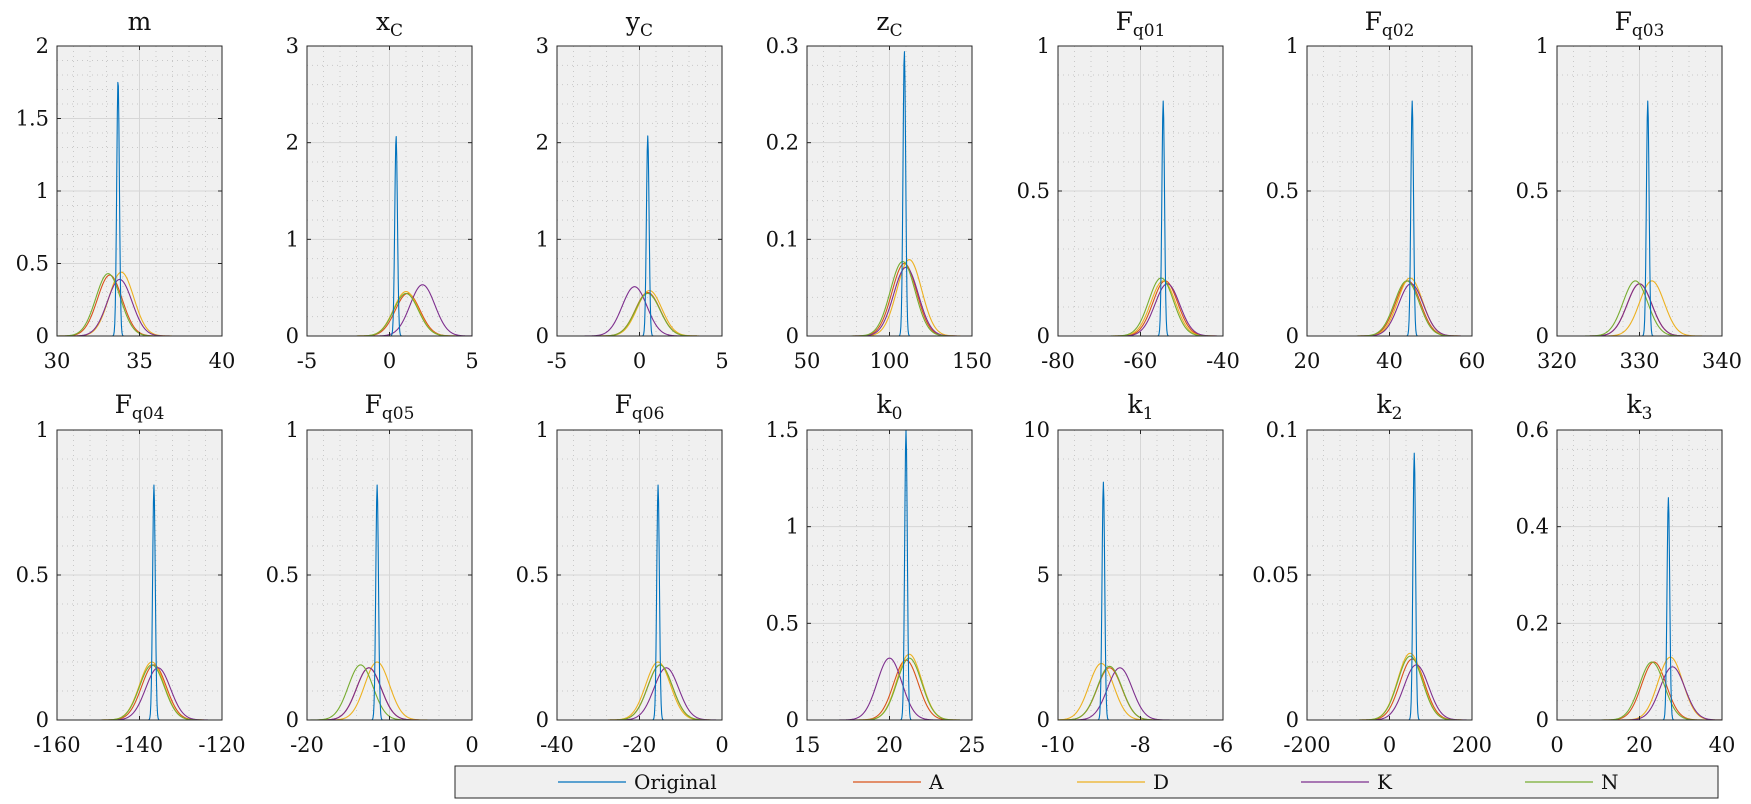 The width and height of the screenshot is (1751, 804). I want to click on x-tick-label: -160, so click(56, 745).